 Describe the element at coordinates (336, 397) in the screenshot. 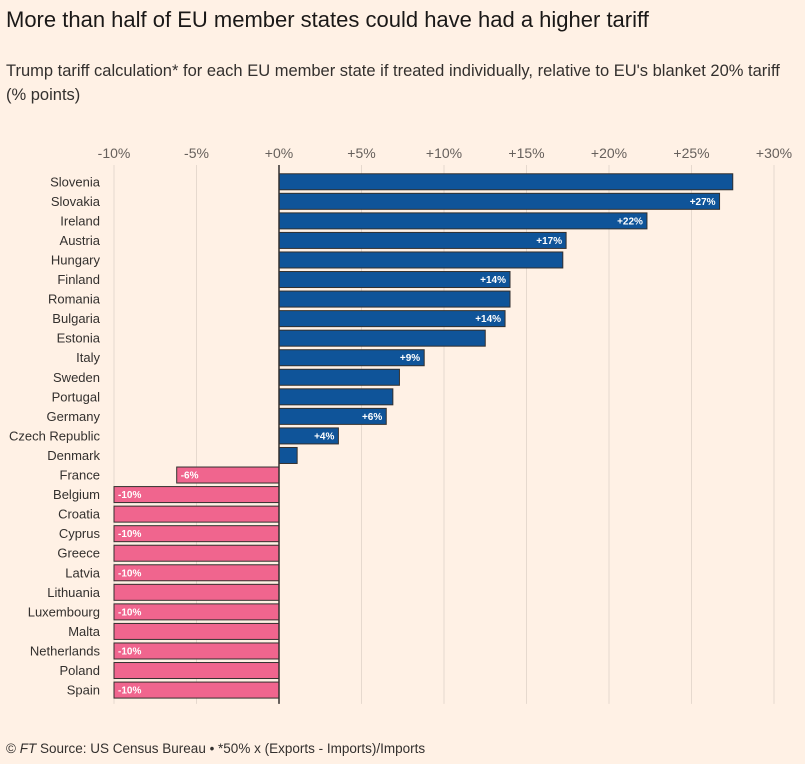

I see `bar-portugal` at that location.